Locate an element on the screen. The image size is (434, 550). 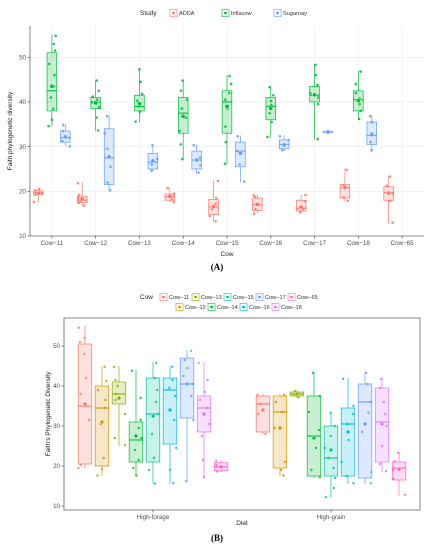
x-tick-label: Cow−16 is located at coordinates (270, 243).